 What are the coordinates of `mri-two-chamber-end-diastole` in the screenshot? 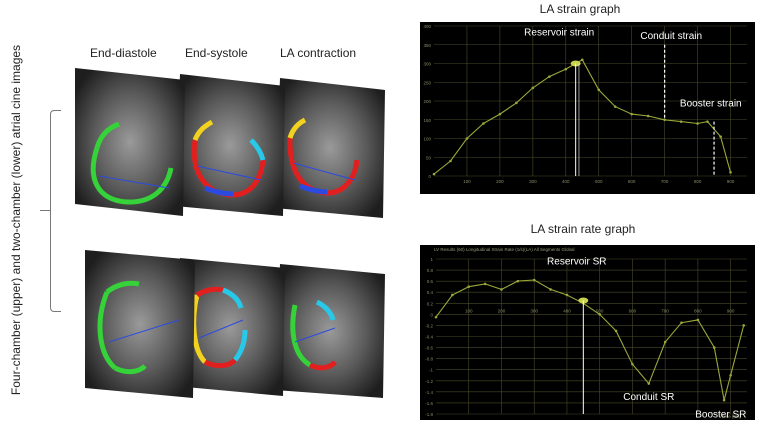 It's located at (140, 324).